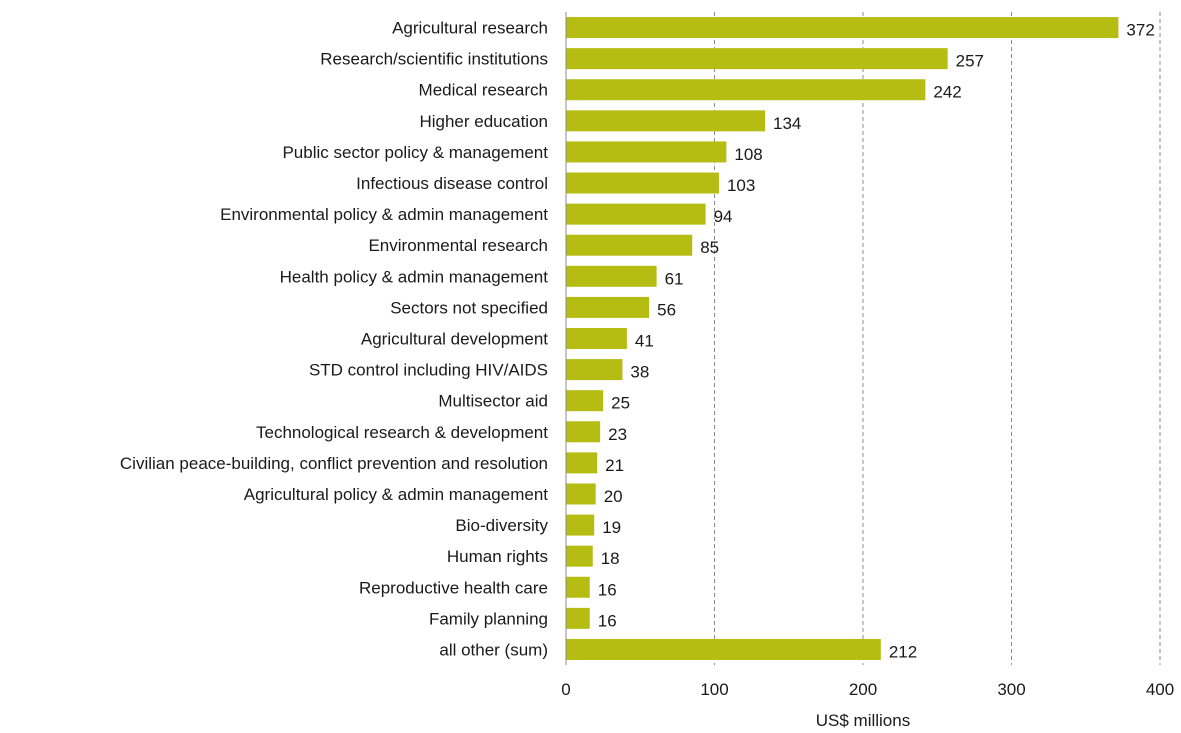 This screenshot has height=733, width=1181. I want to click on x-tick-label: 0, so click(565, 689).